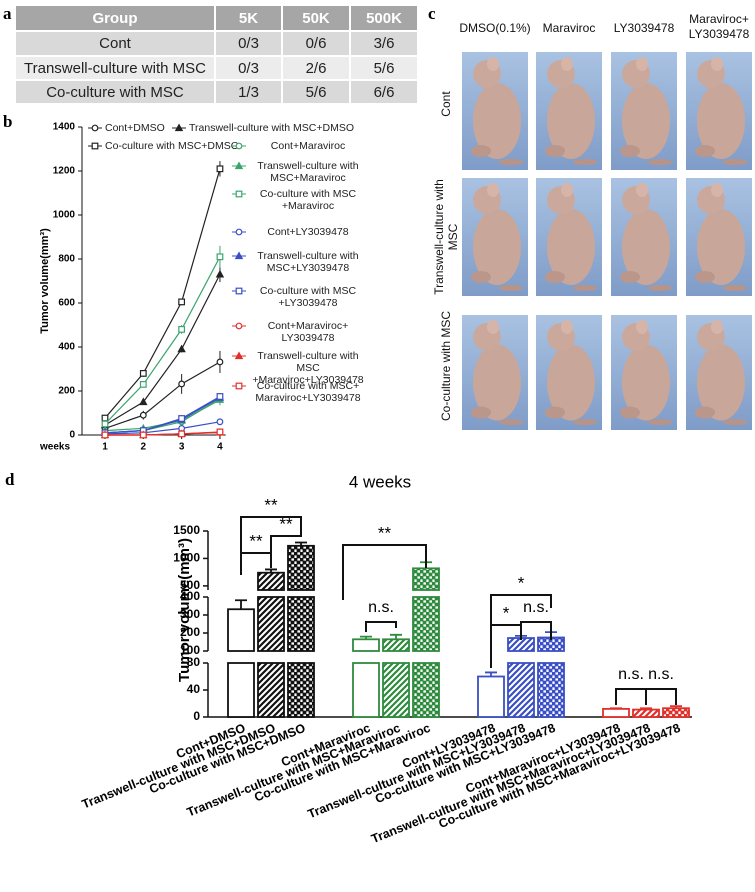 The image size is (755, 892). Describe the element at coordinates (115, 68) in the screenshot. I see `table-cell: Transwell-culture with MSC` at that location.